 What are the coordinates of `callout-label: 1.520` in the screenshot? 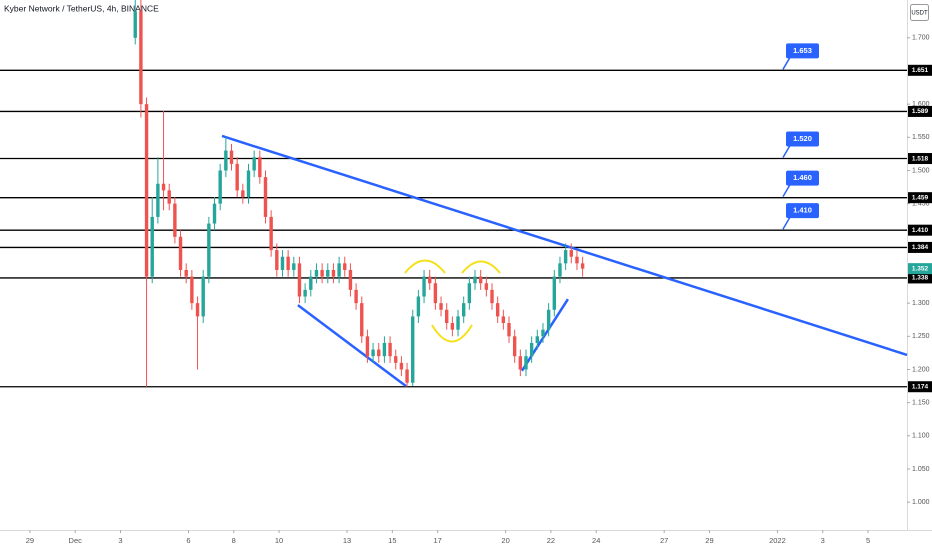 It's located at (802, 138).